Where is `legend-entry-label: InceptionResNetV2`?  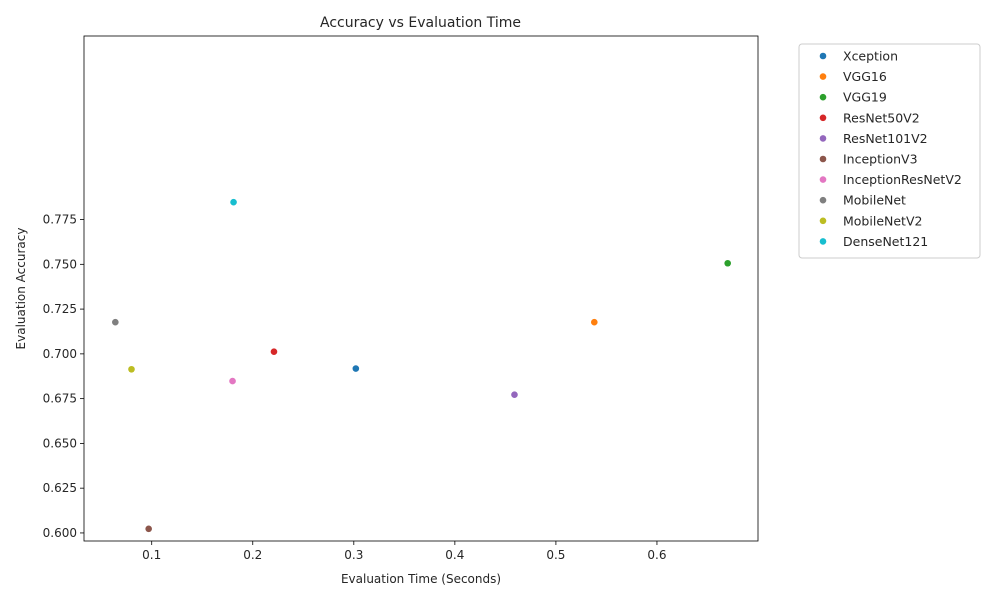 legend-entry-label: InceptionResNetV2 is located at coordinates (902, 179).